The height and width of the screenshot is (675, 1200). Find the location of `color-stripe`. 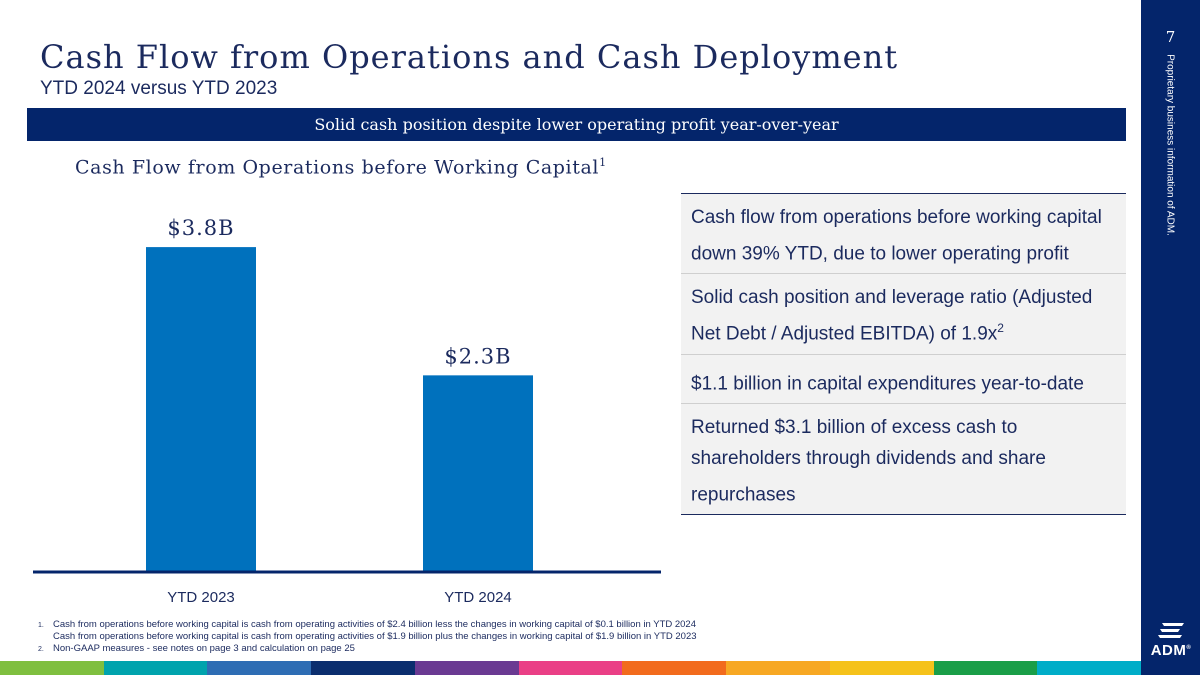

color-stripe is located at coordinates (571, 668).